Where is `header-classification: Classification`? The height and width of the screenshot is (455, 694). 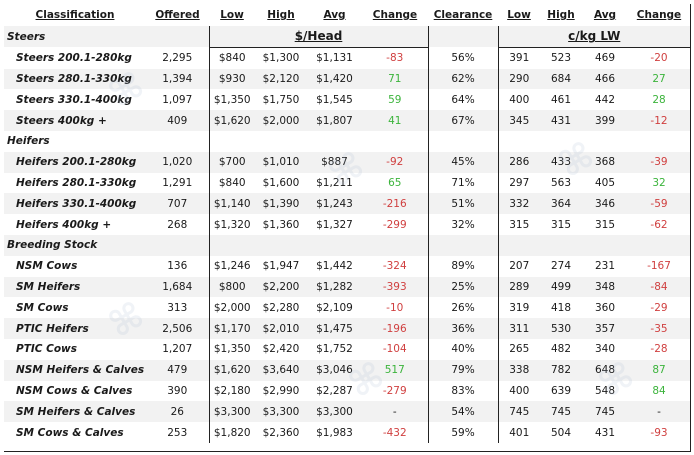
header-classification: Classification is located at coordinates (75, 15).